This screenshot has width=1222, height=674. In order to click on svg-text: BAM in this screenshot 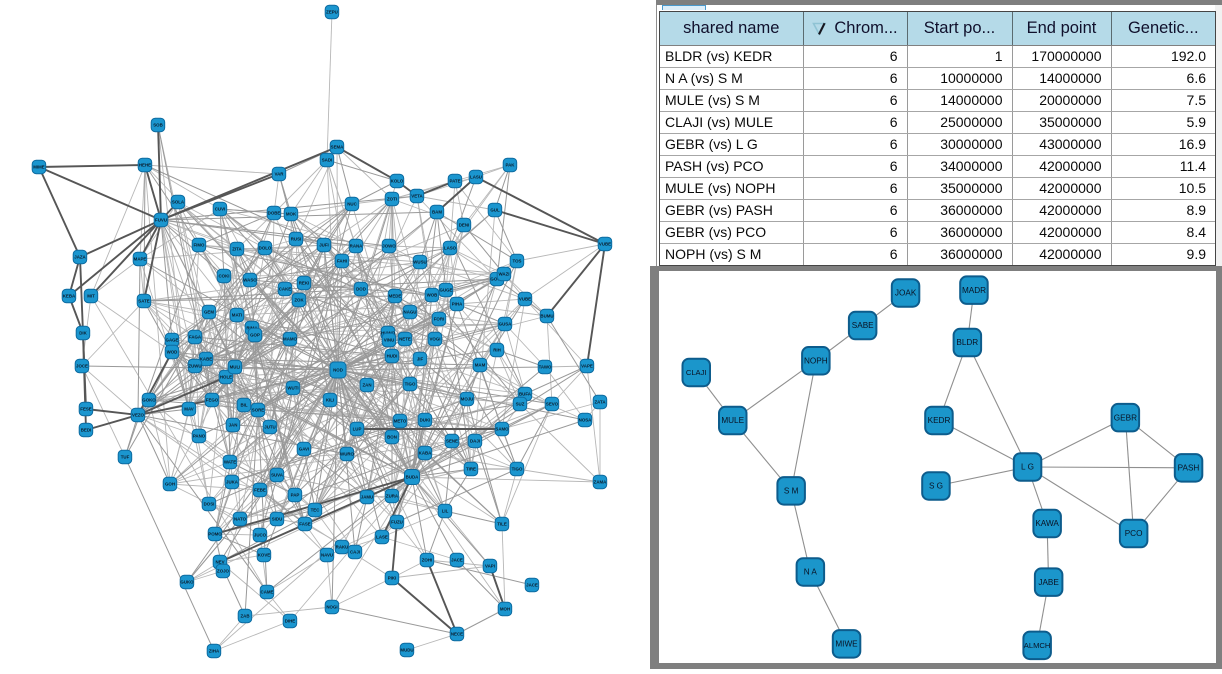, I will do `click(437, 212)`.